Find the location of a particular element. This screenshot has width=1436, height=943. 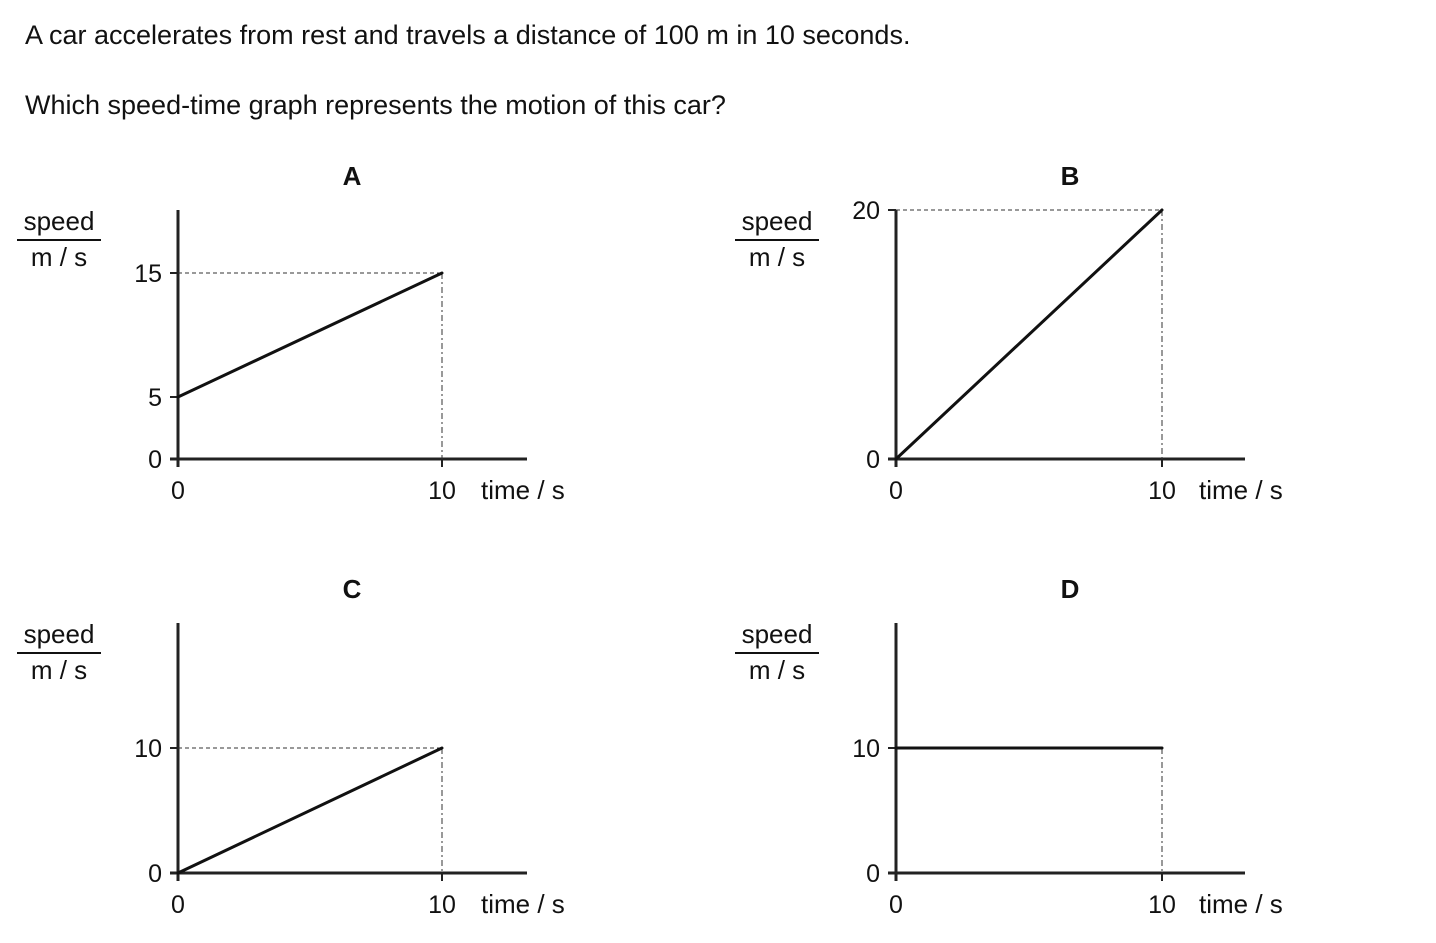

graph-b-x-tick-label: 10 is located at coordinates (1162, 491).